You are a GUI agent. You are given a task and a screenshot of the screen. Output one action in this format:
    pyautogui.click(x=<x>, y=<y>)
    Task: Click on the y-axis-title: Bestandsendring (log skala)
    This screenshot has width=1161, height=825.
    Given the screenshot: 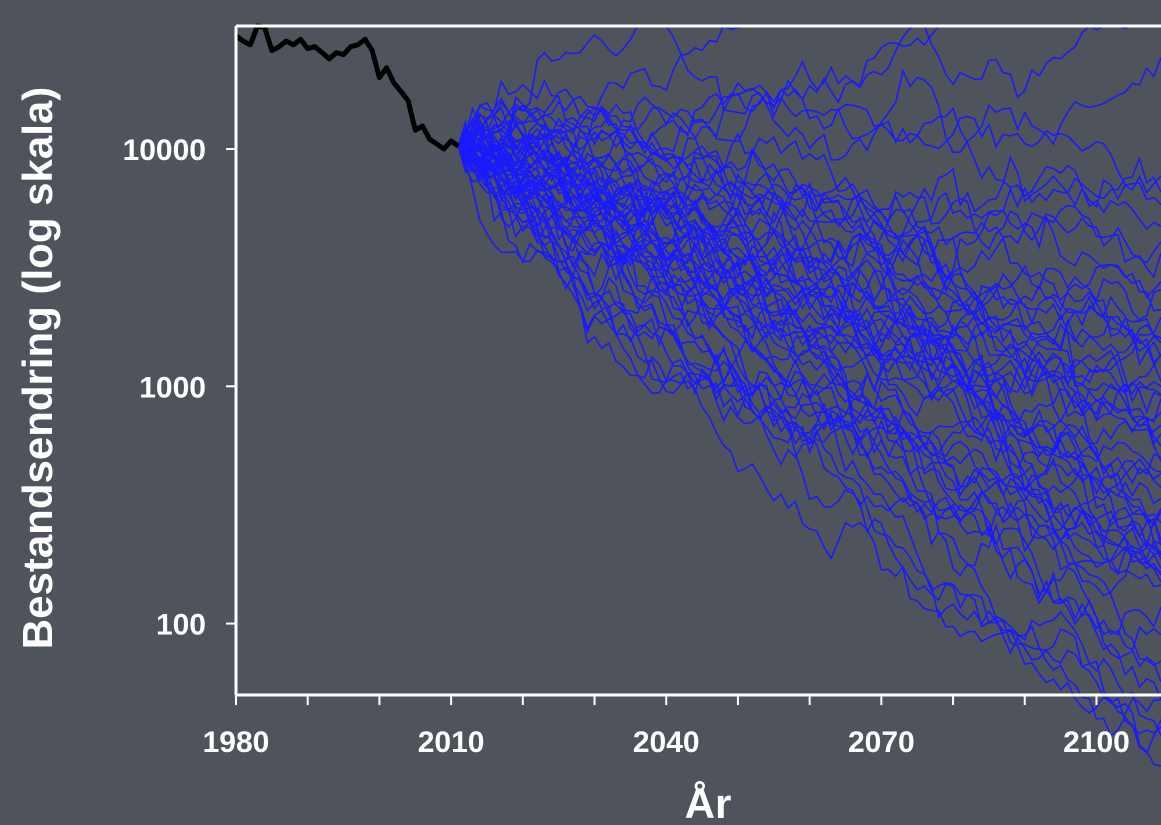 What is the action you would take?
    pyautogui.click(x=37, y=368)
    